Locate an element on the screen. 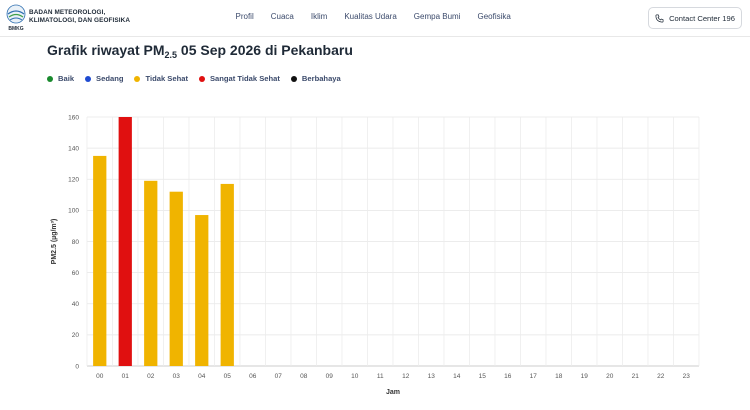 This screenshot has width=750, height=410. y-tick-label: 20 is located at coordinates (76, 335).